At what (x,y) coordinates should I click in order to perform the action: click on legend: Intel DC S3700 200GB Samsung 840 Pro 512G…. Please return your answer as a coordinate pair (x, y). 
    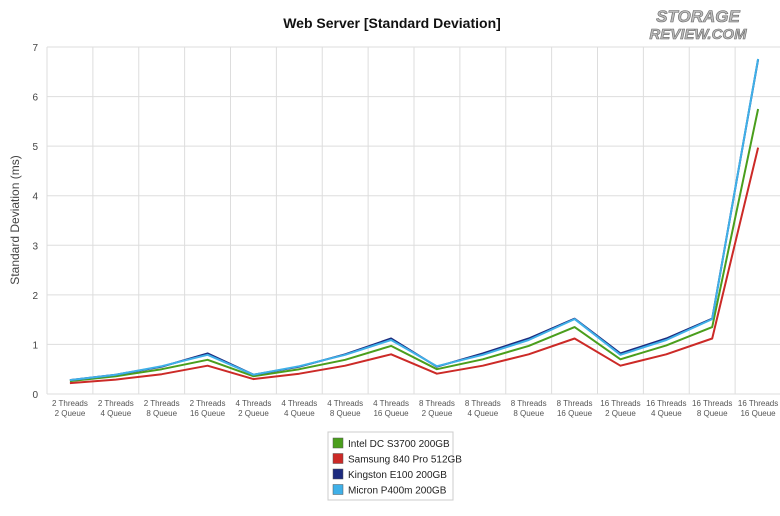
    Looking at the image, I should click on (394, 466).